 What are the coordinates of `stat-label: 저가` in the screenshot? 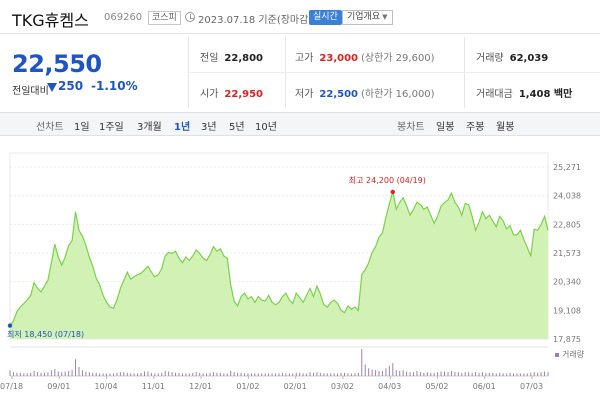 It's located at (304, 94).